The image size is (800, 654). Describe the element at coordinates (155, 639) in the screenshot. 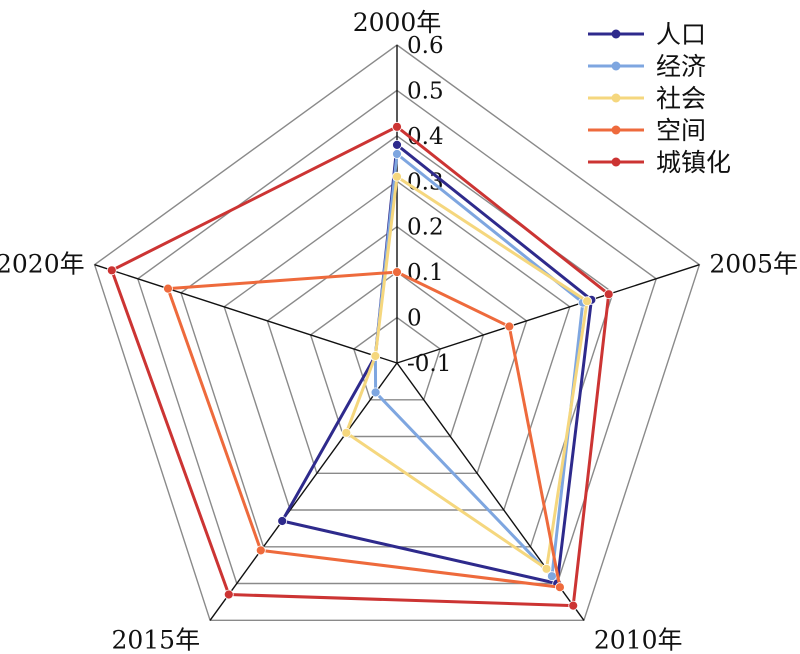

I see `category-label: 2015年` at that location.